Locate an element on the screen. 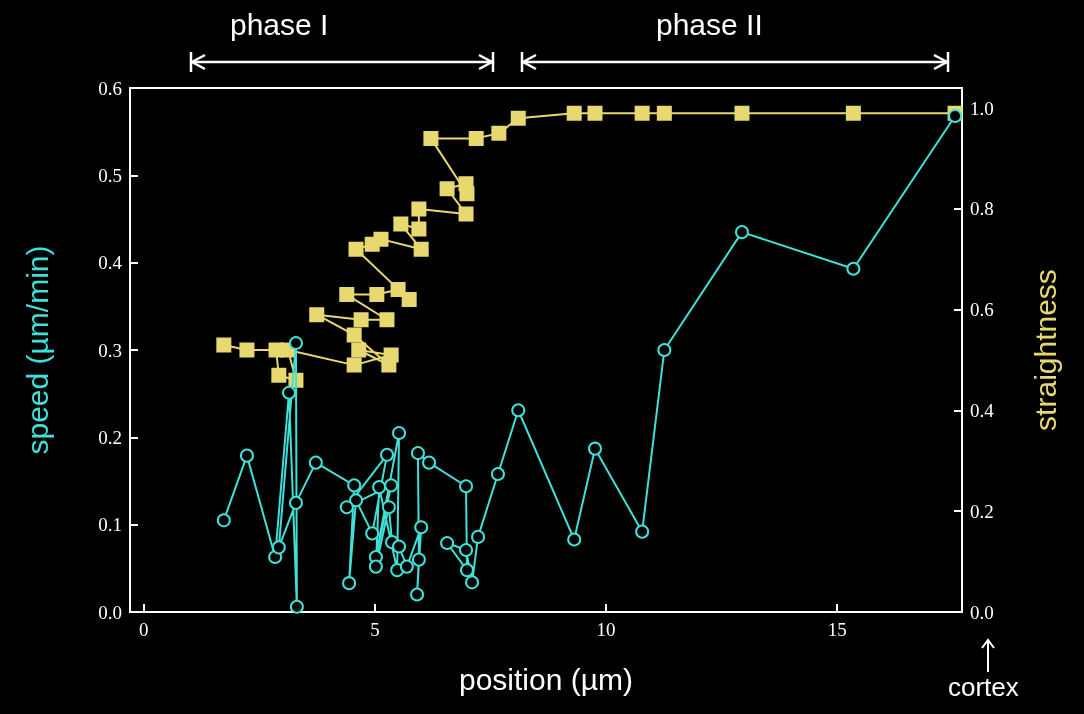  y2-tick-label: 0.4 is located at coordinates (982, 410).